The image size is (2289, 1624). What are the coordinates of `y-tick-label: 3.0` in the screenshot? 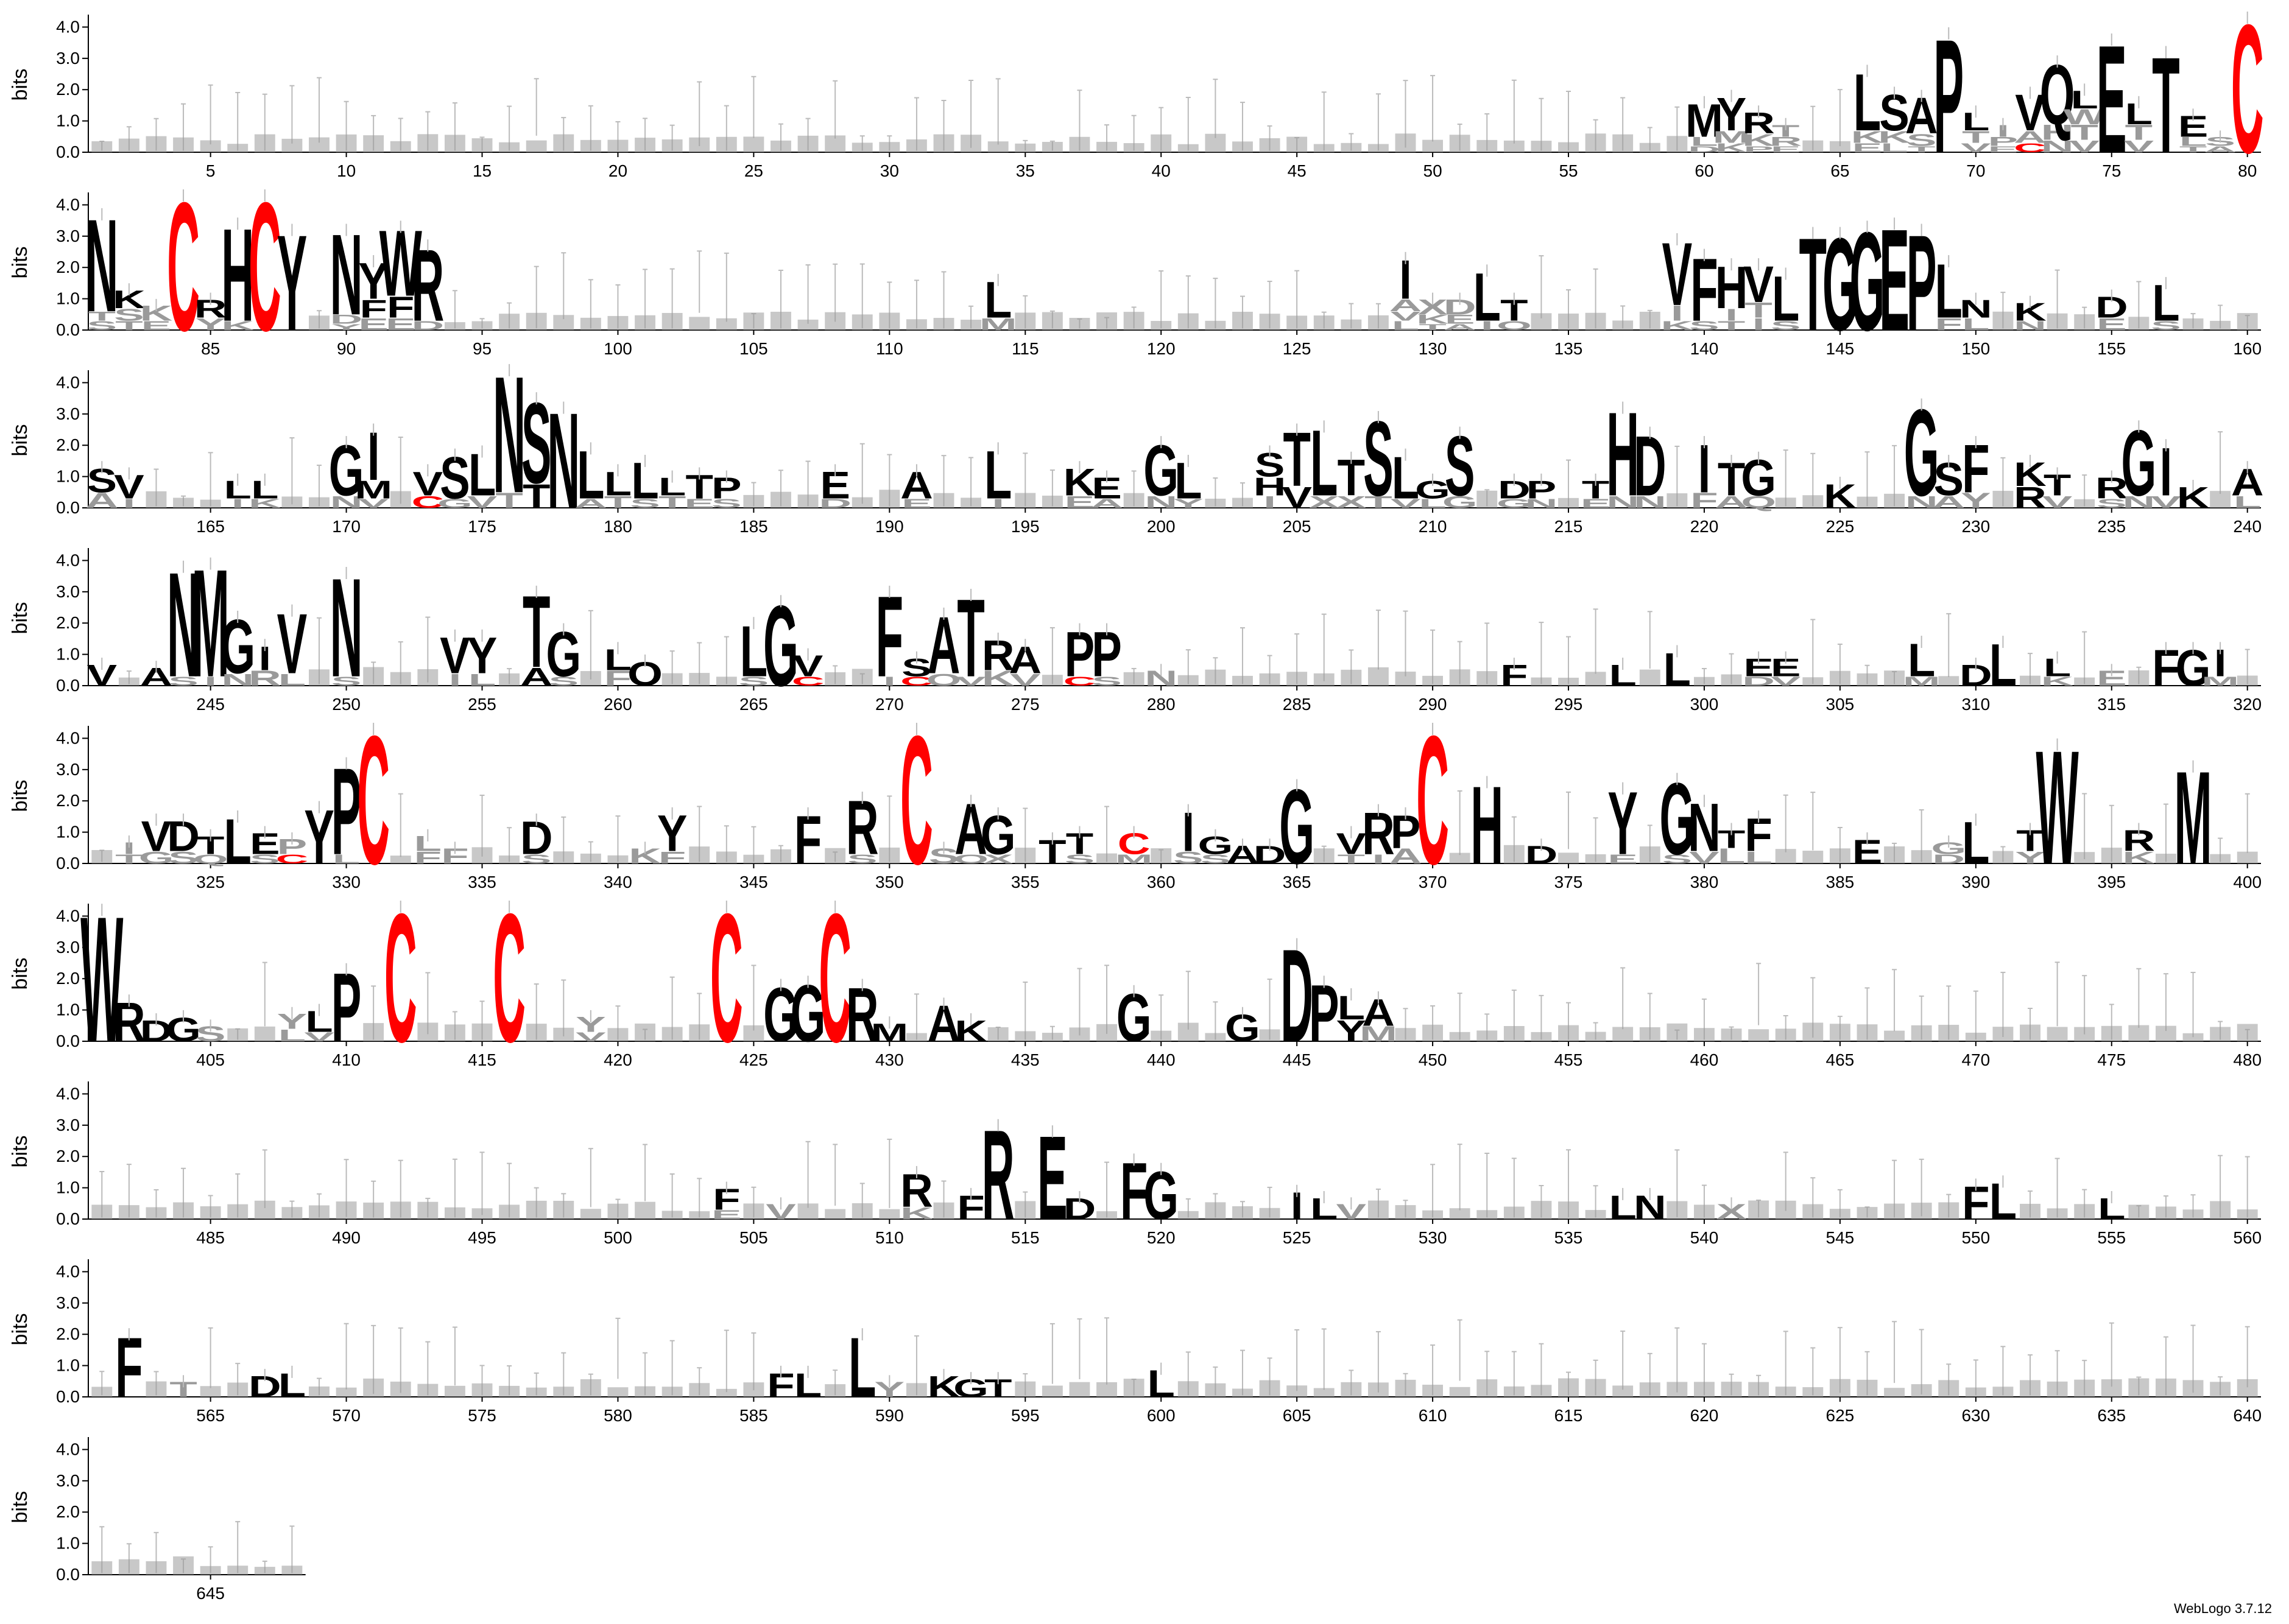 It's located at (68, 1125).